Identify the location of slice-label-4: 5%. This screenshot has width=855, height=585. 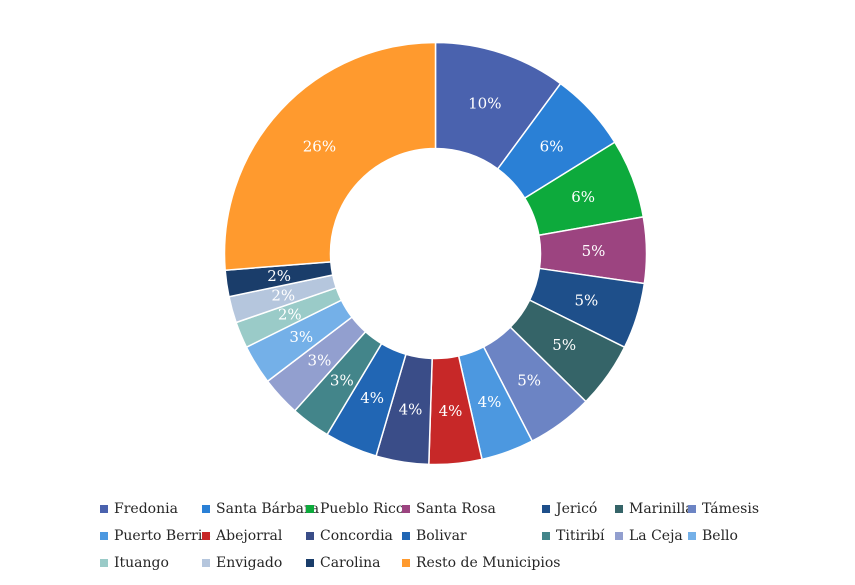
(586, 300).